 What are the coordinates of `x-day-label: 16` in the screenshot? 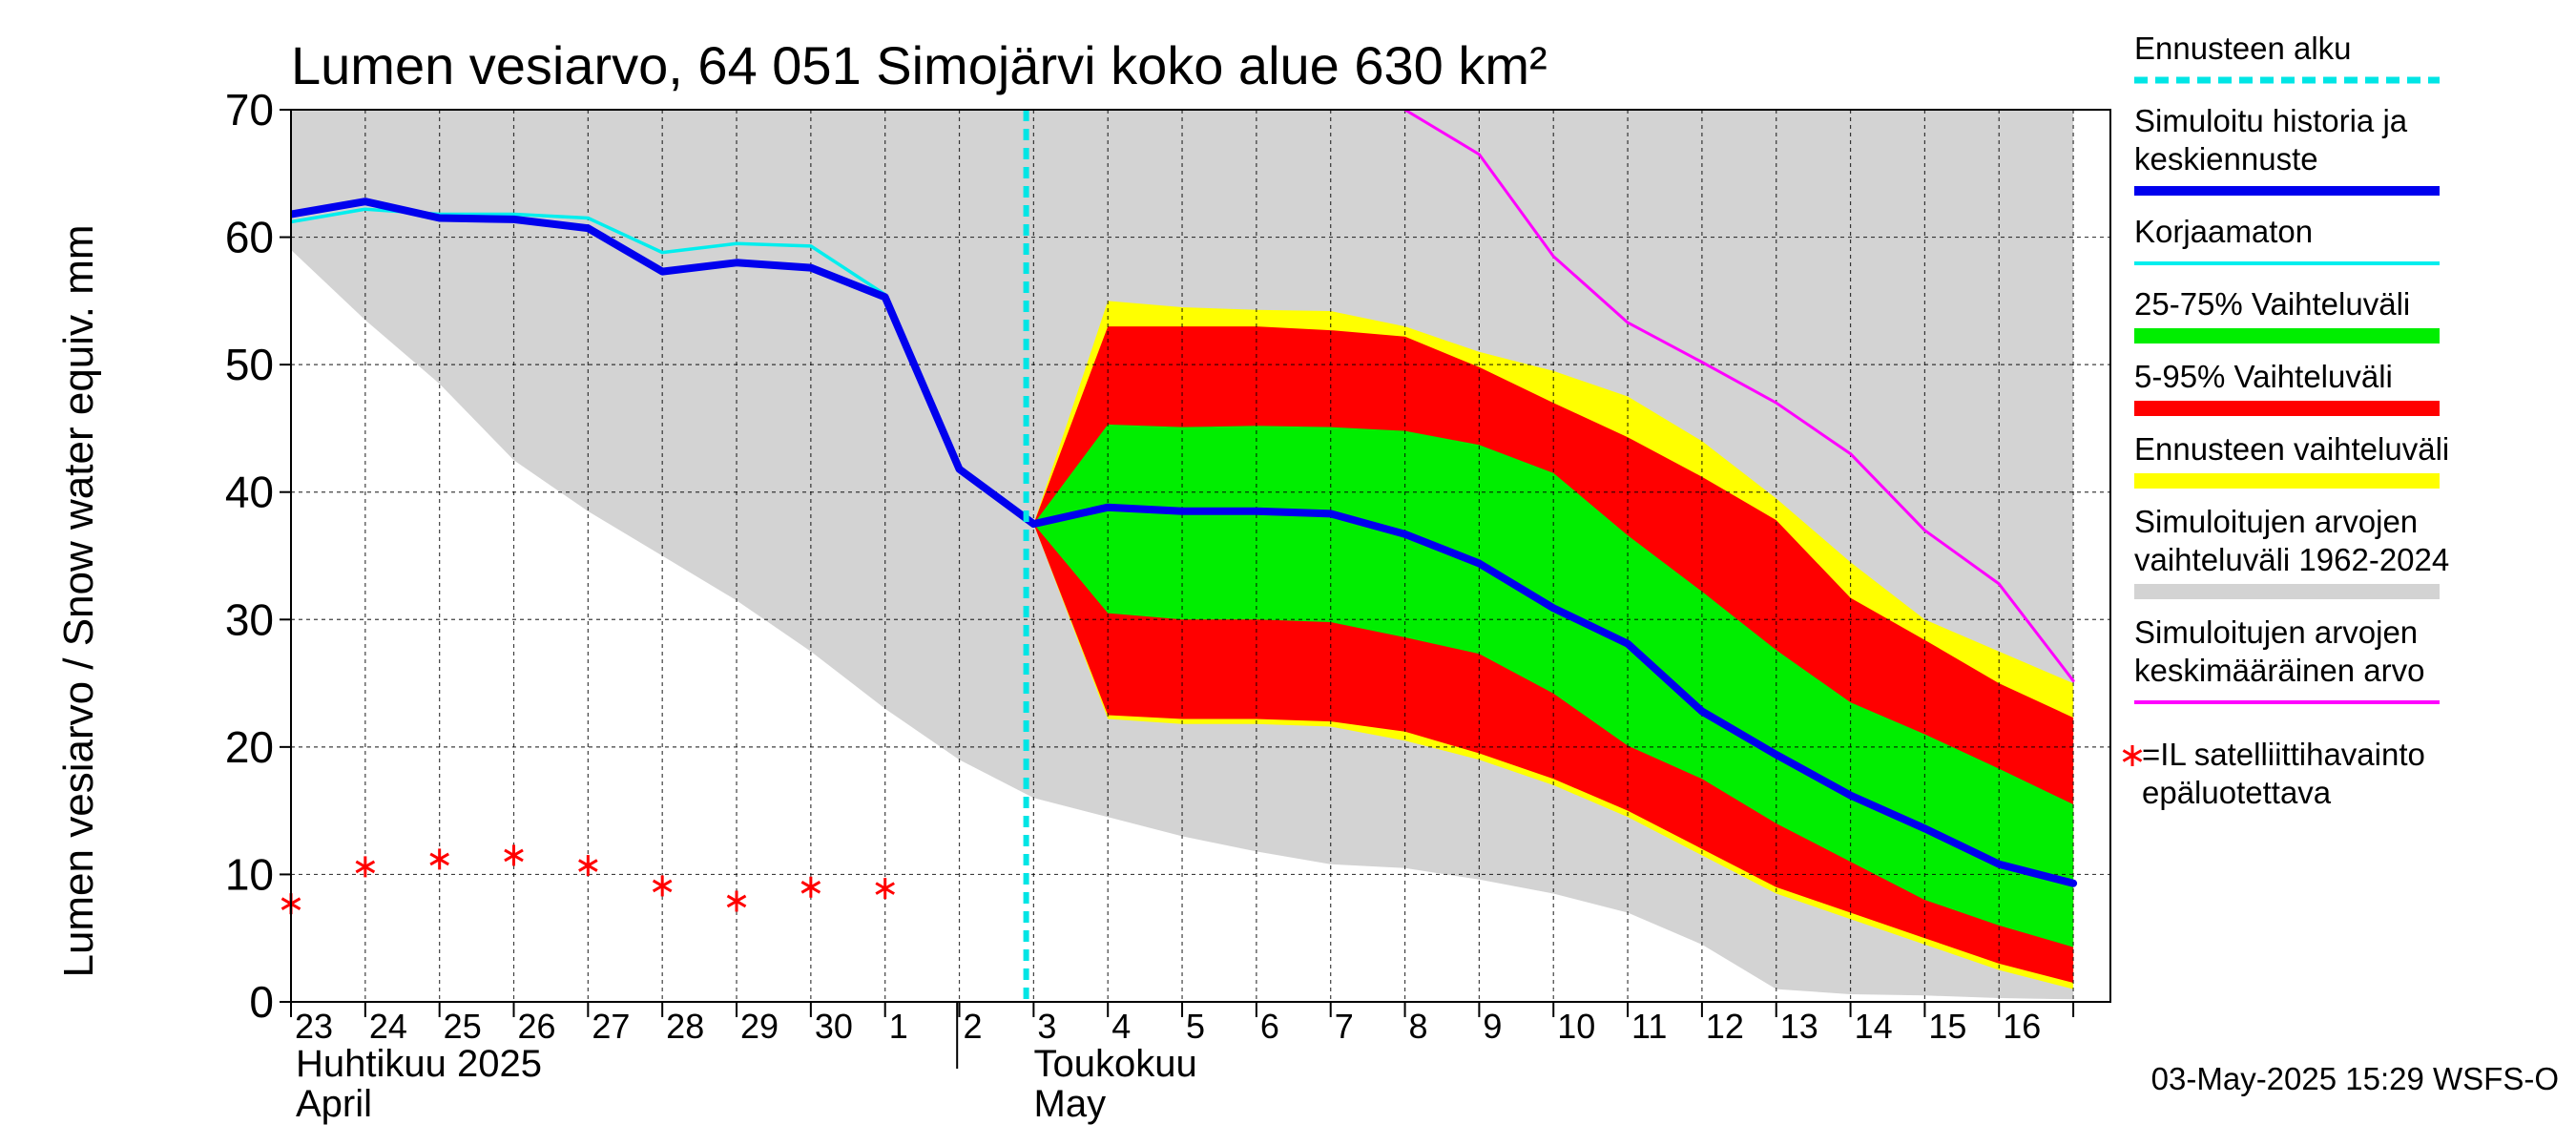 It's located at (2022, 1026).